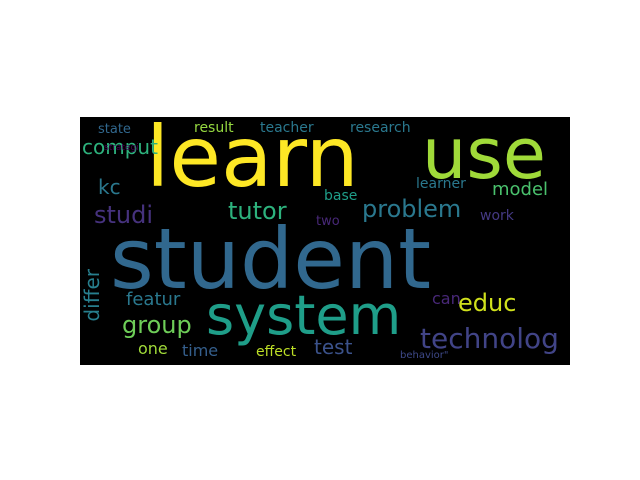 Image resolution: width=640 pixels, height=480 pixels. Describe the element at coordinates (157, 325) in the screenshot. I see `word-group: group` at that location.